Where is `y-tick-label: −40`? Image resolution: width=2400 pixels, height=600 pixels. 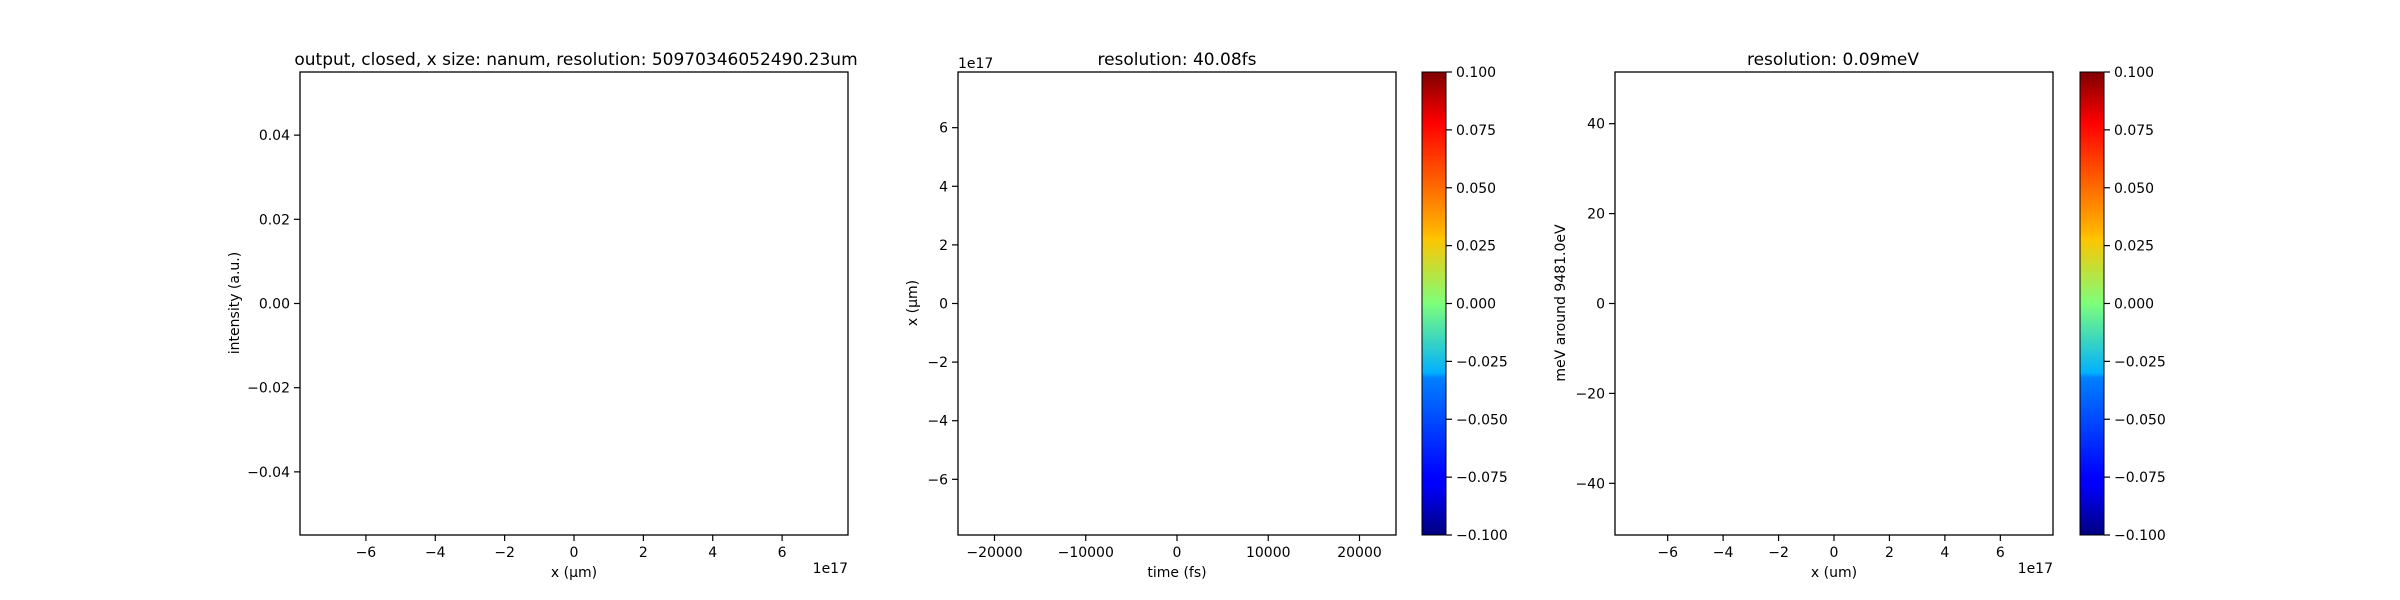 y-tick-label: −40 is located at coordinates (1590, 484).